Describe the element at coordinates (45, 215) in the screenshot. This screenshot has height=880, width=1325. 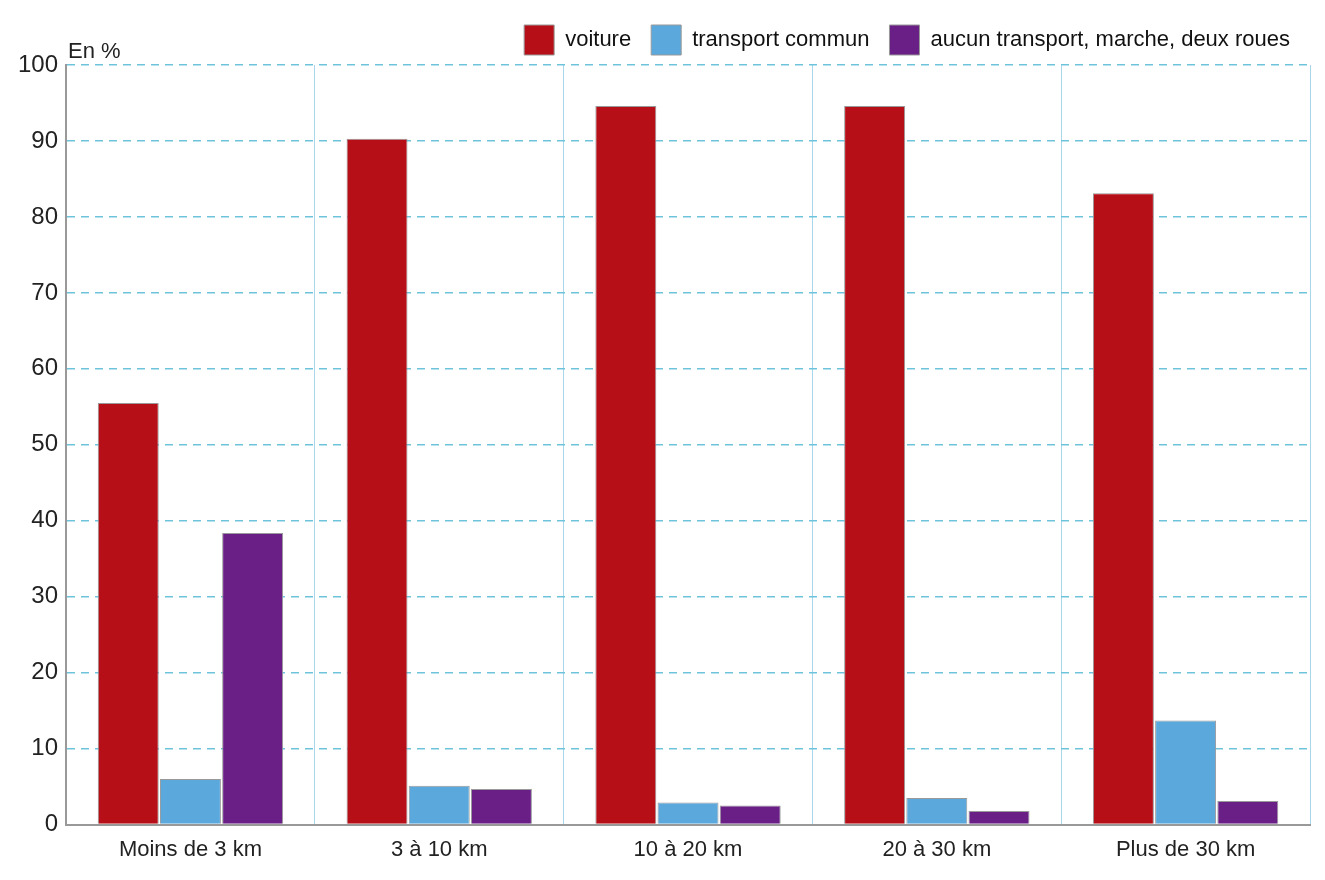
I see `y-tick-label: 80` at that location.